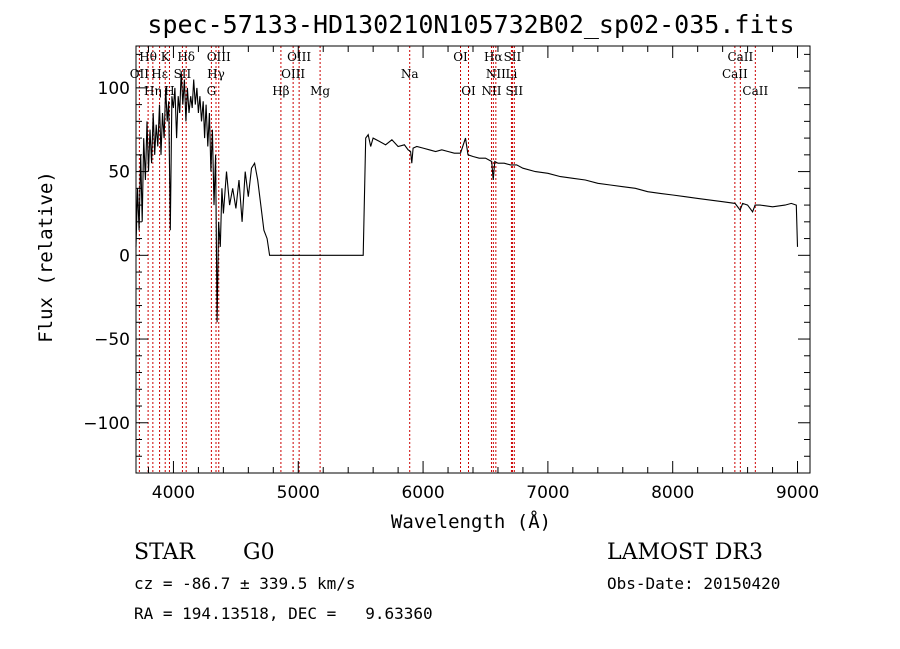 Image resolution: width=900 pixels, height=649 pixels. I want to click on y-tick-label: −100, so click(106, 424).